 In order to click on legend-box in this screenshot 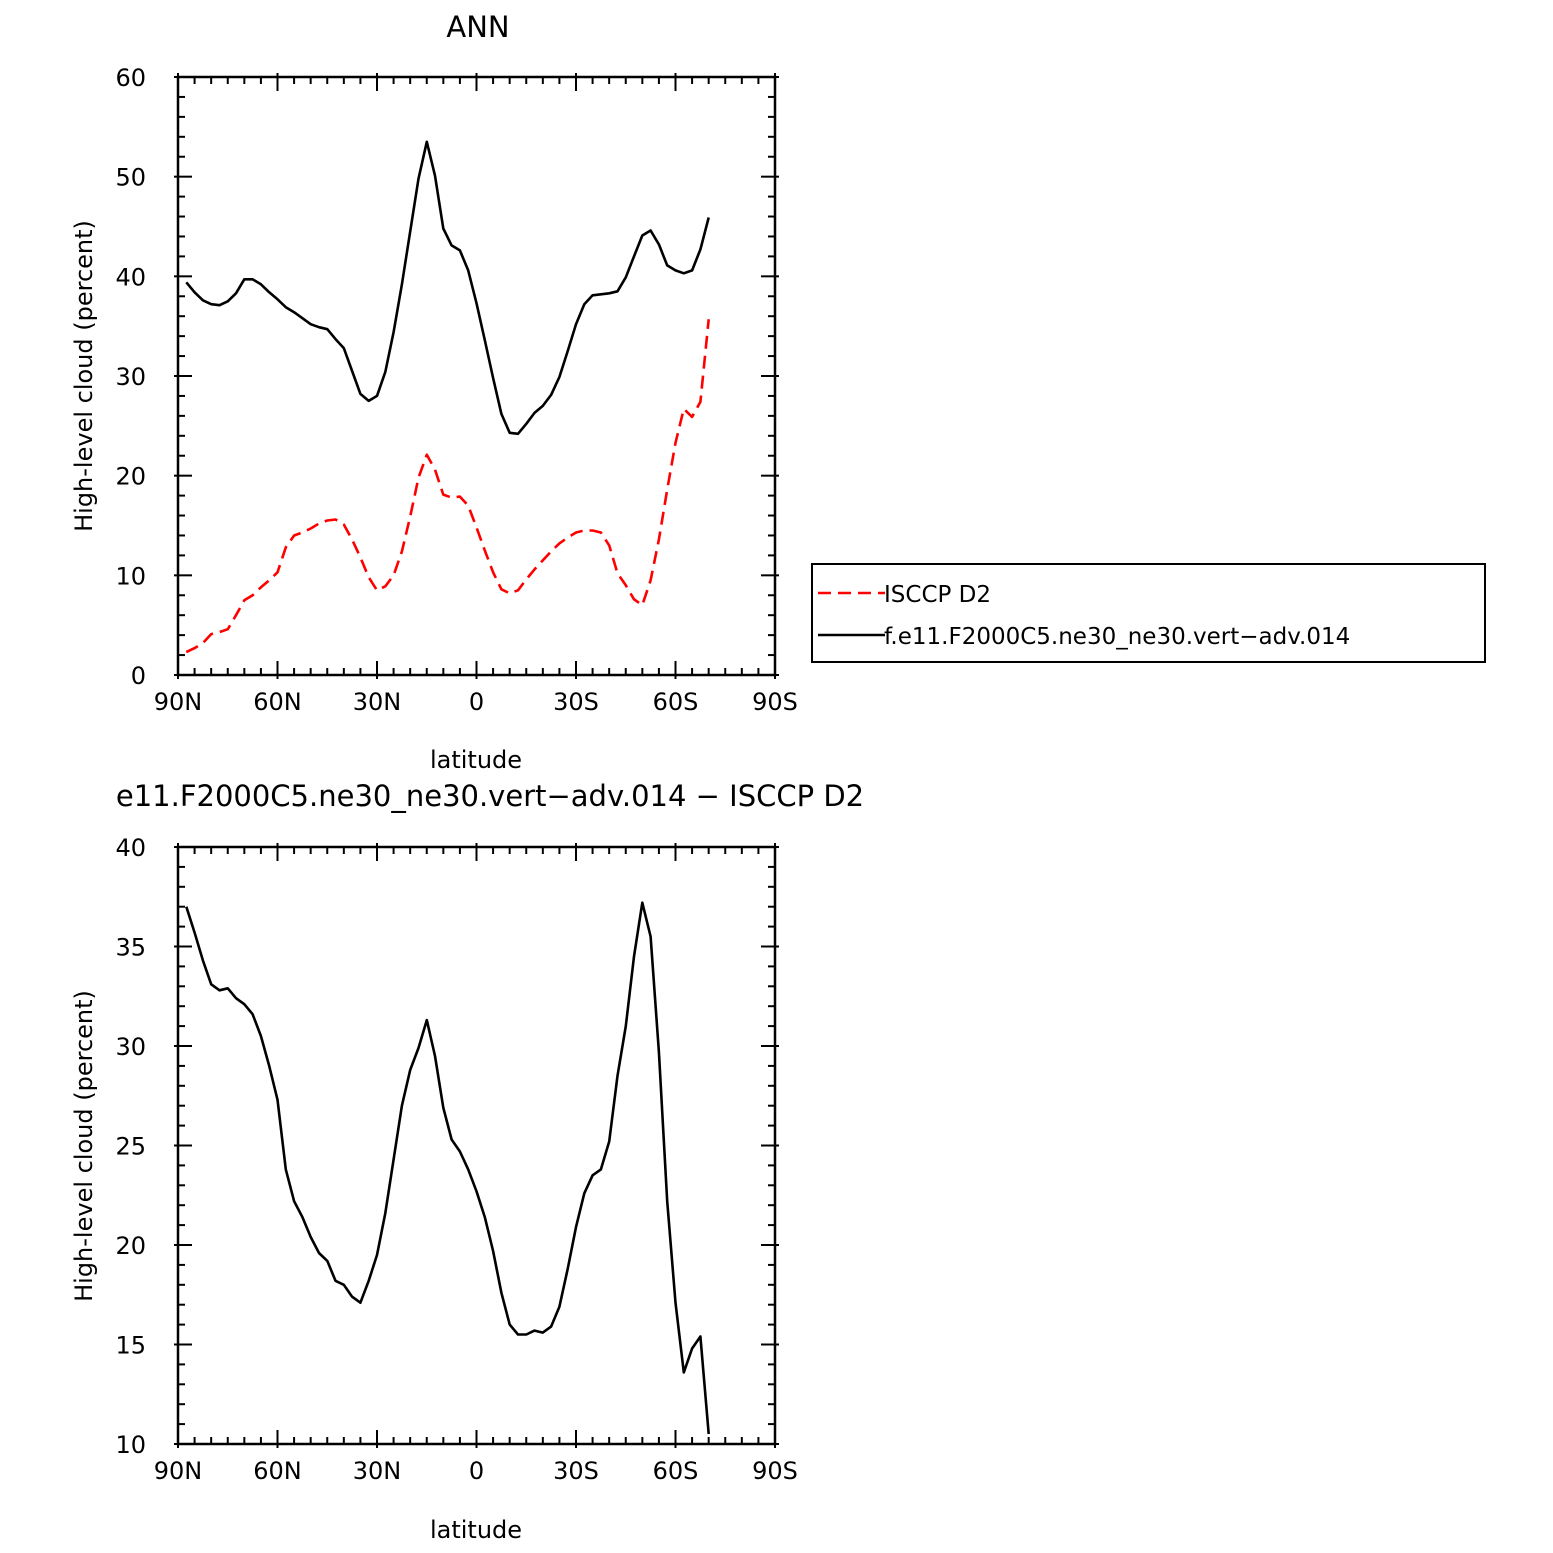, I will do `click(1148, 613)`.